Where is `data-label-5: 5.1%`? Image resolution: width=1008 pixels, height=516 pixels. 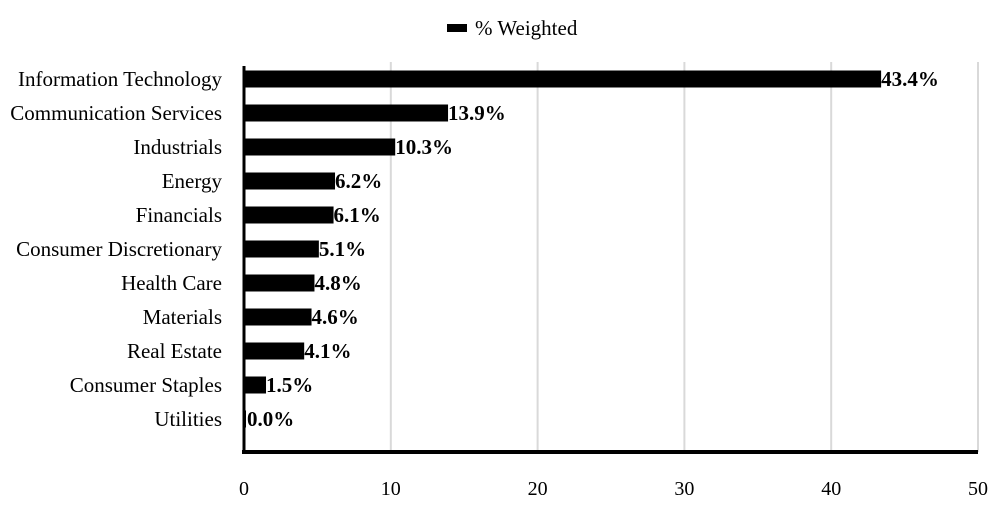
data-label-5: 5.1% is located at coordinates (342, 249).